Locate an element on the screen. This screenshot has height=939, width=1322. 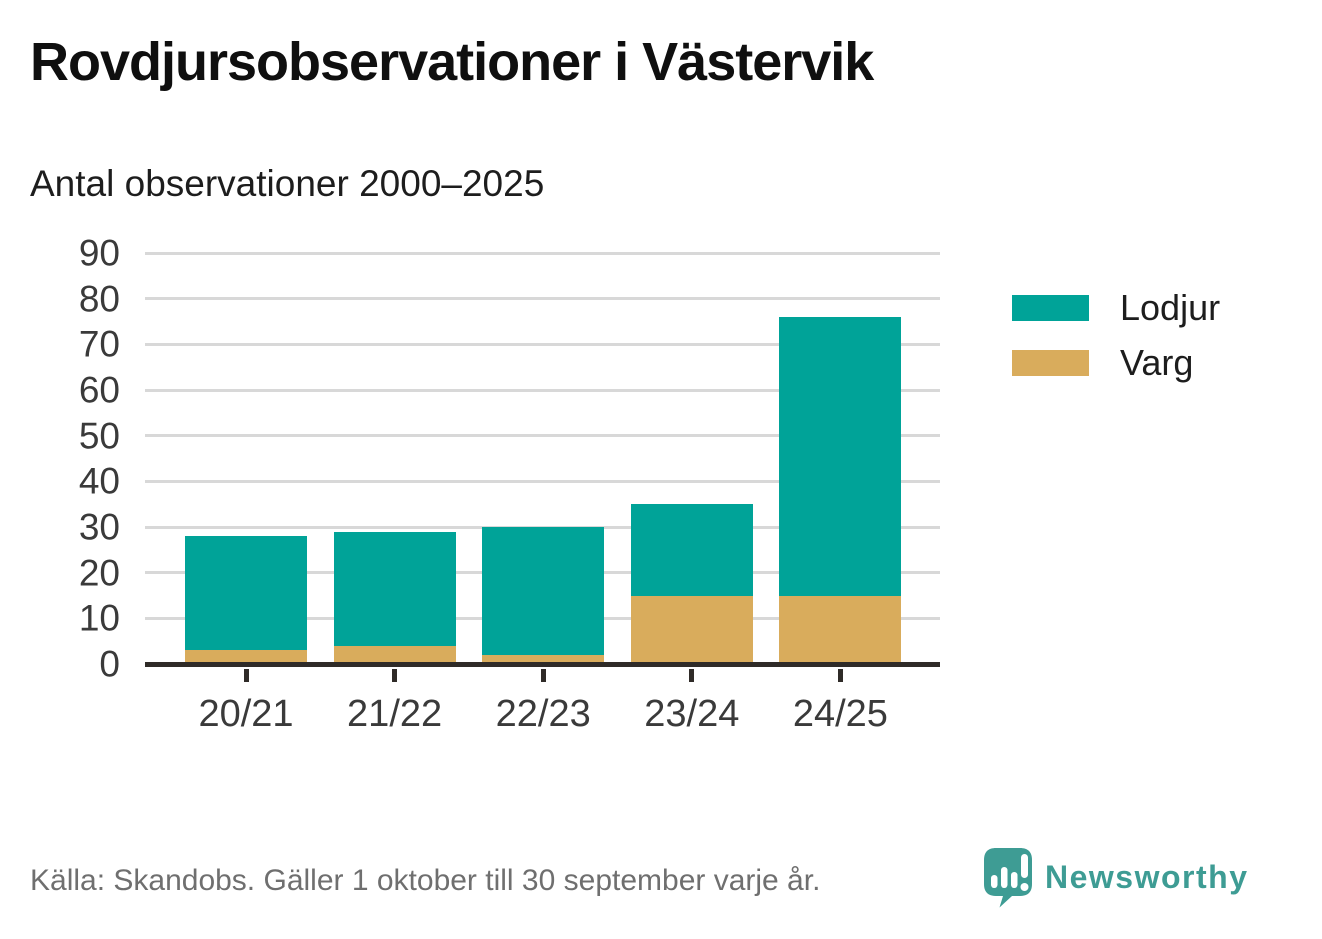
y-tick-label-0: 0 is located at coordinates (109, 664).